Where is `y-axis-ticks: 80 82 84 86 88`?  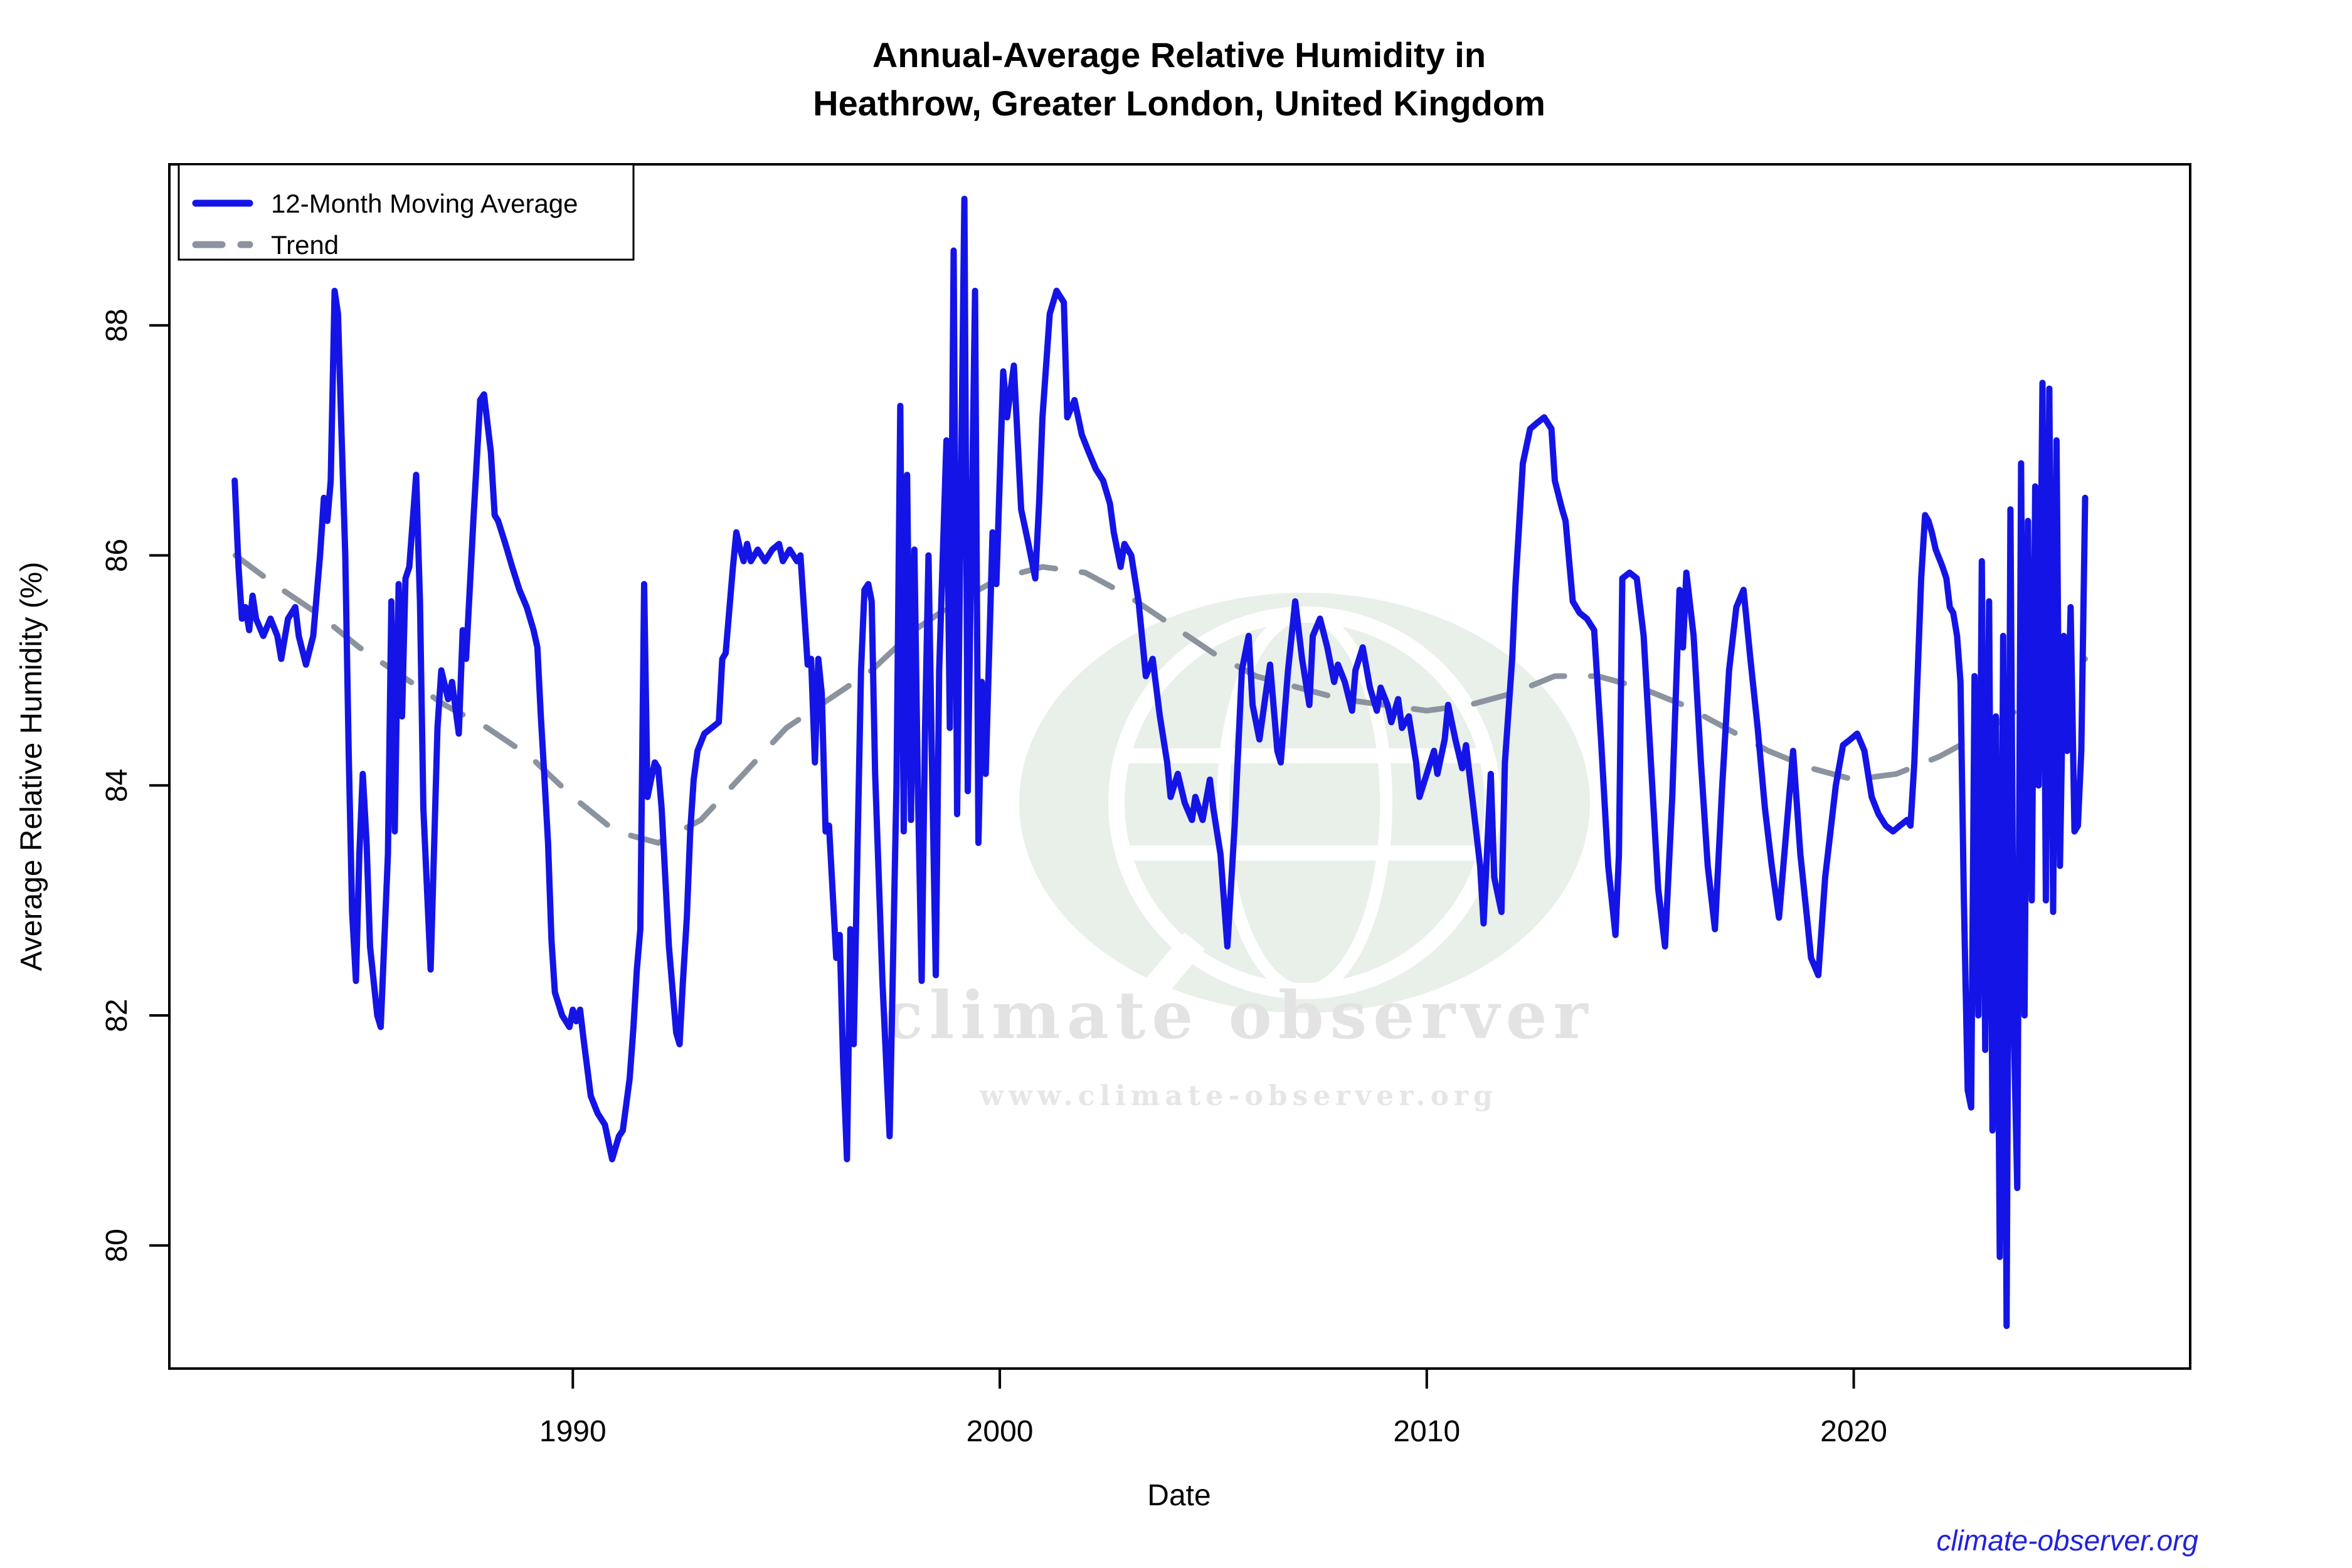
y-axis-ticks: 80 82 84 86 88 is located at coordinates (134, 785).